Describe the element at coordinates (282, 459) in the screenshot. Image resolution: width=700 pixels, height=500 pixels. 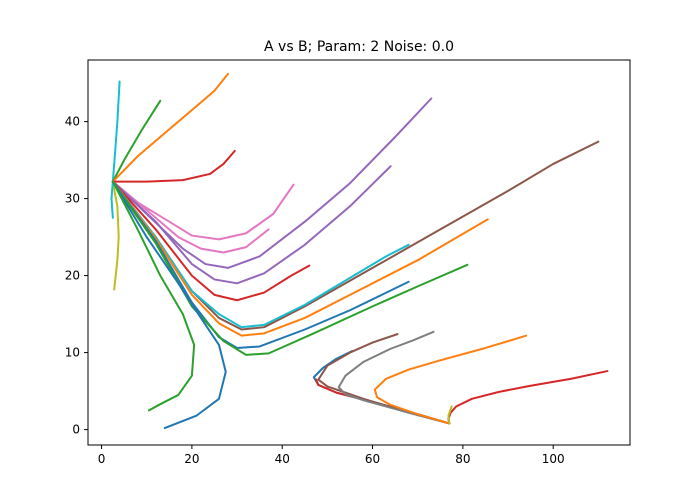
I see `x-tick-label: 40` at that location.